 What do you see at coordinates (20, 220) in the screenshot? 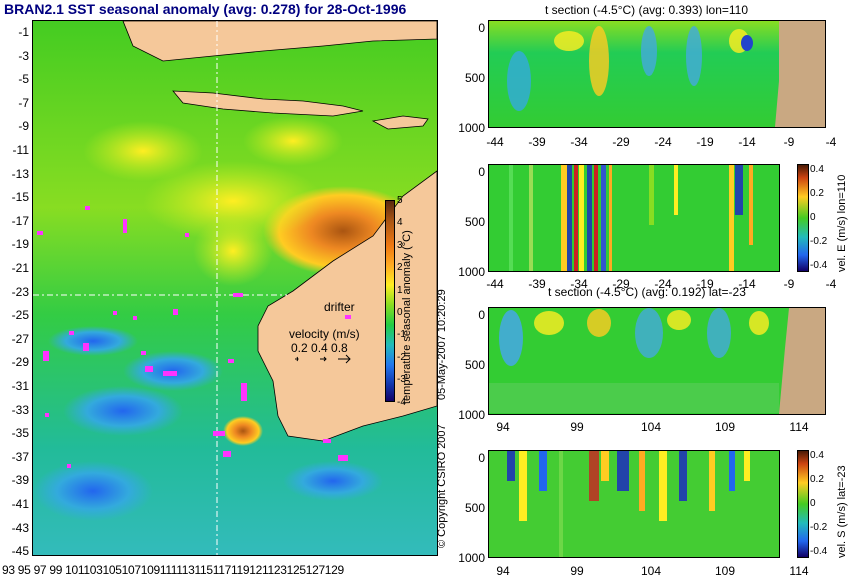
I see `map-lat-tick-label: -17` at bounding box center [20, 220].